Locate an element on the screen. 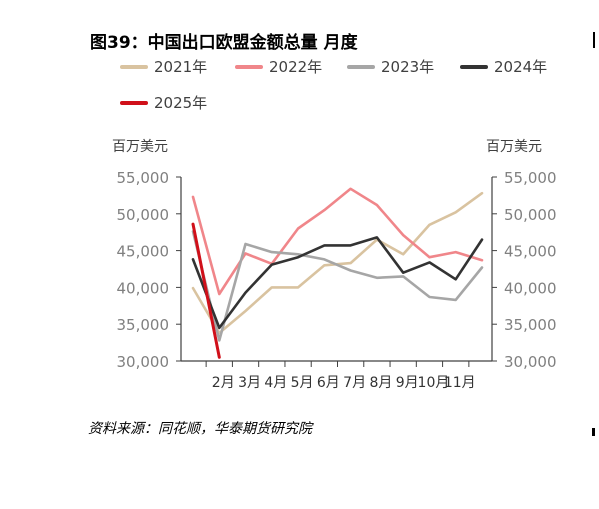 This screenshot has width=599, height=509. y-axis-unit-left: 百万美元 is located at coordinates (140, 147).